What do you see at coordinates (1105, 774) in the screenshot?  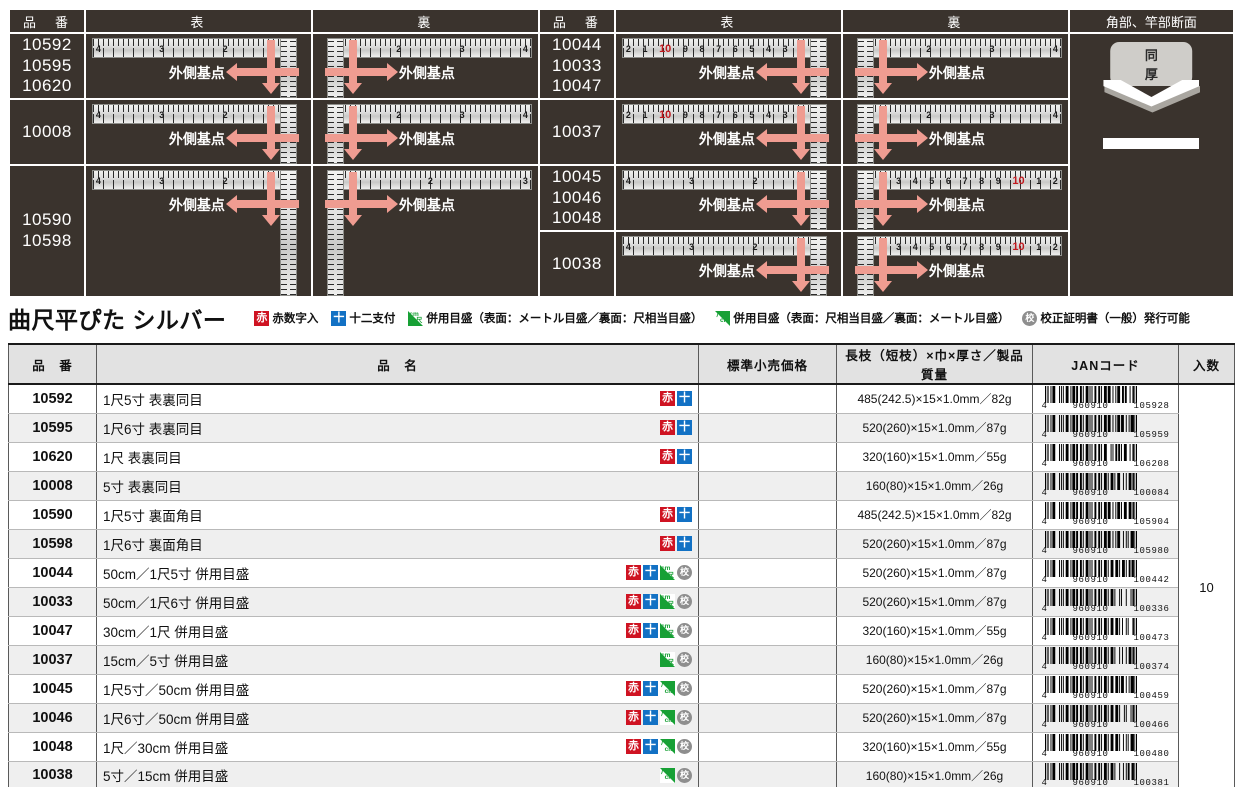 I see `cell-jan-code: 4 960910 100381` at bounding box center [1105, 774].